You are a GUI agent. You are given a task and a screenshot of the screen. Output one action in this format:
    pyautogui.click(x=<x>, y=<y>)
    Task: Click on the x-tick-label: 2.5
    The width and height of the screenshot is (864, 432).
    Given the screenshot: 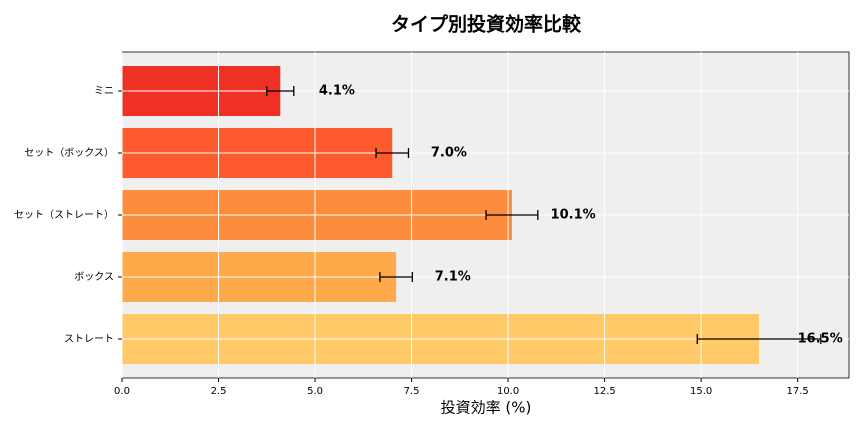 What is the action you would take?
    pyautogui.click(x=219, y=391)
    